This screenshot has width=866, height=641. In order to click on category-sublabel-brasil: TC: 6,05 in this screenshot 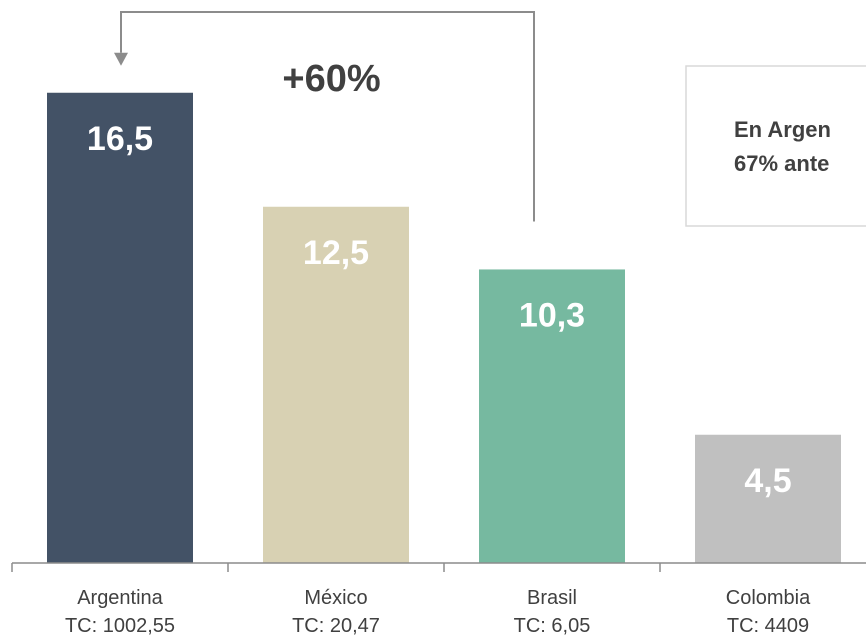, I will do `click(552, 625)`.